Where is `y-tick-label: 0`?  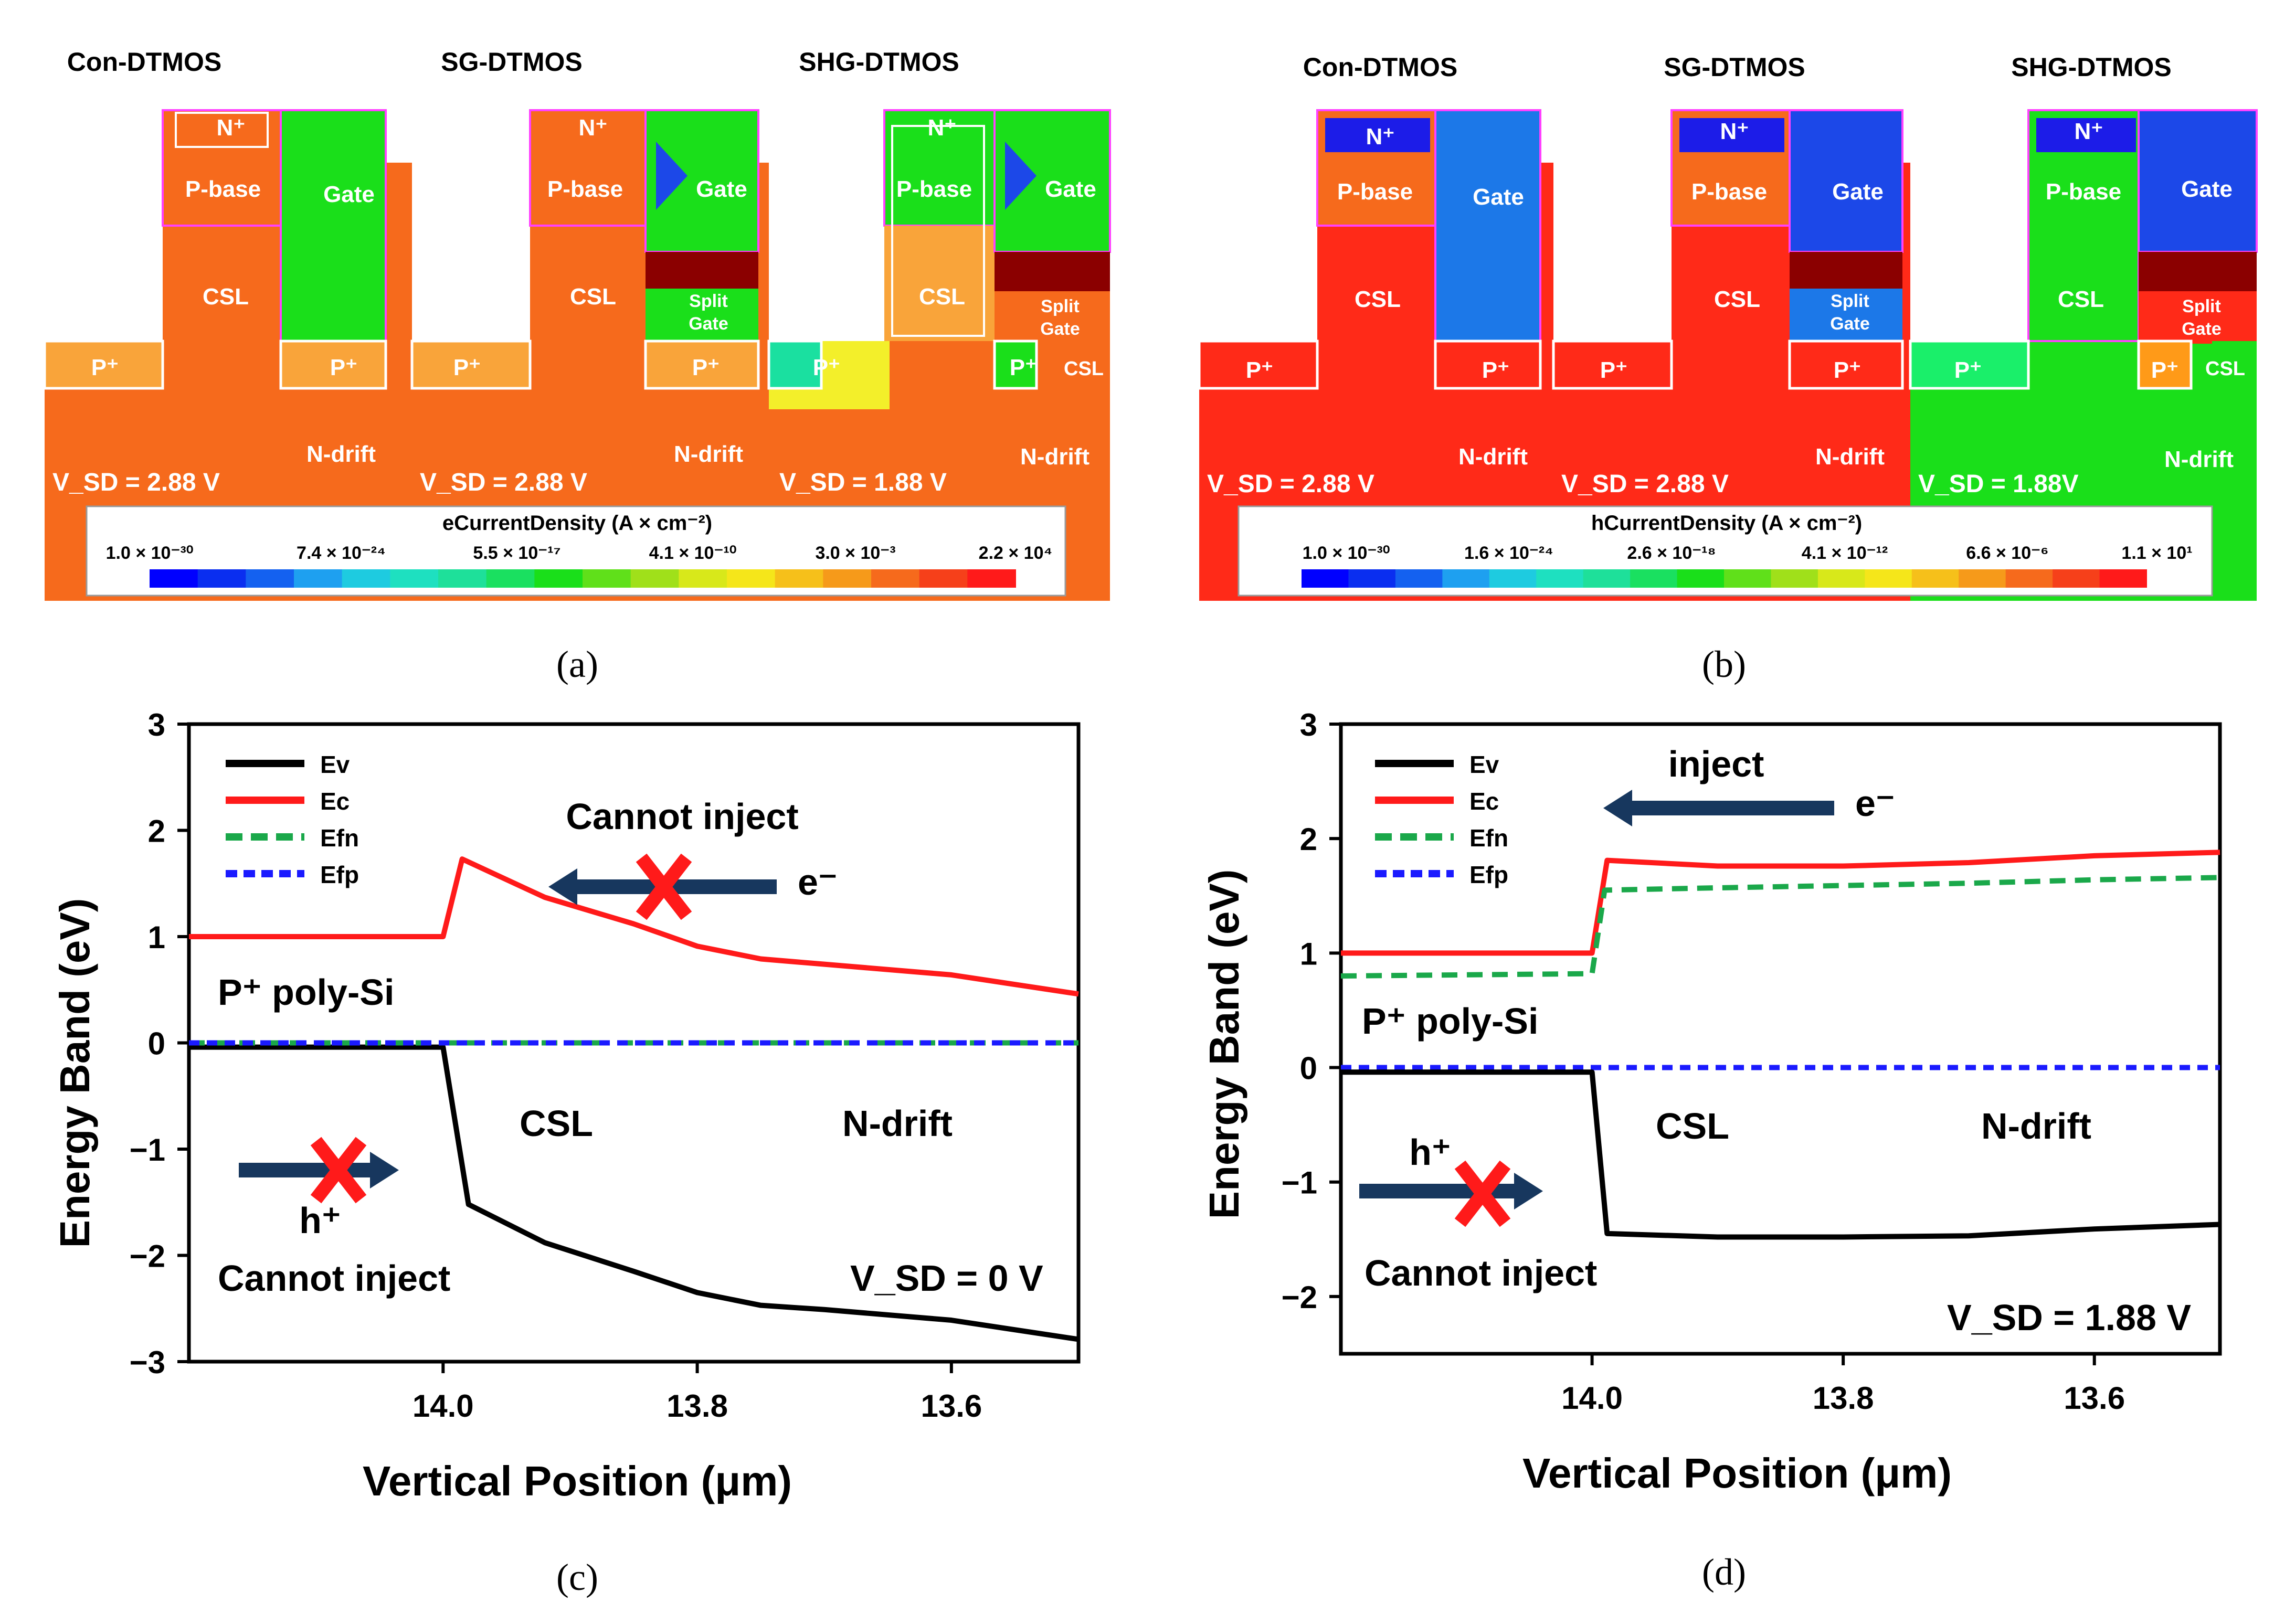
y-tick-label: 0 is located at coordinates (1308, 1068).